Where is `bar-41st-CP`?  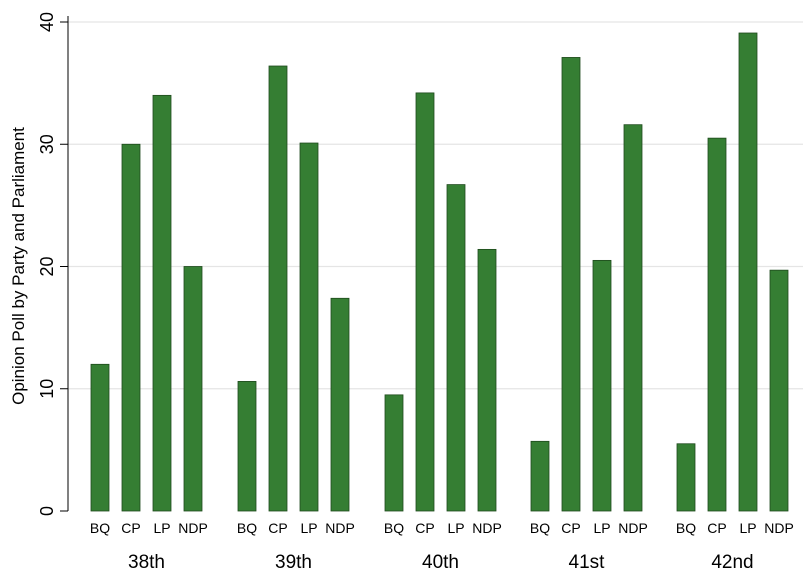
bar-41st-CP is located at coordinates (571, 284).